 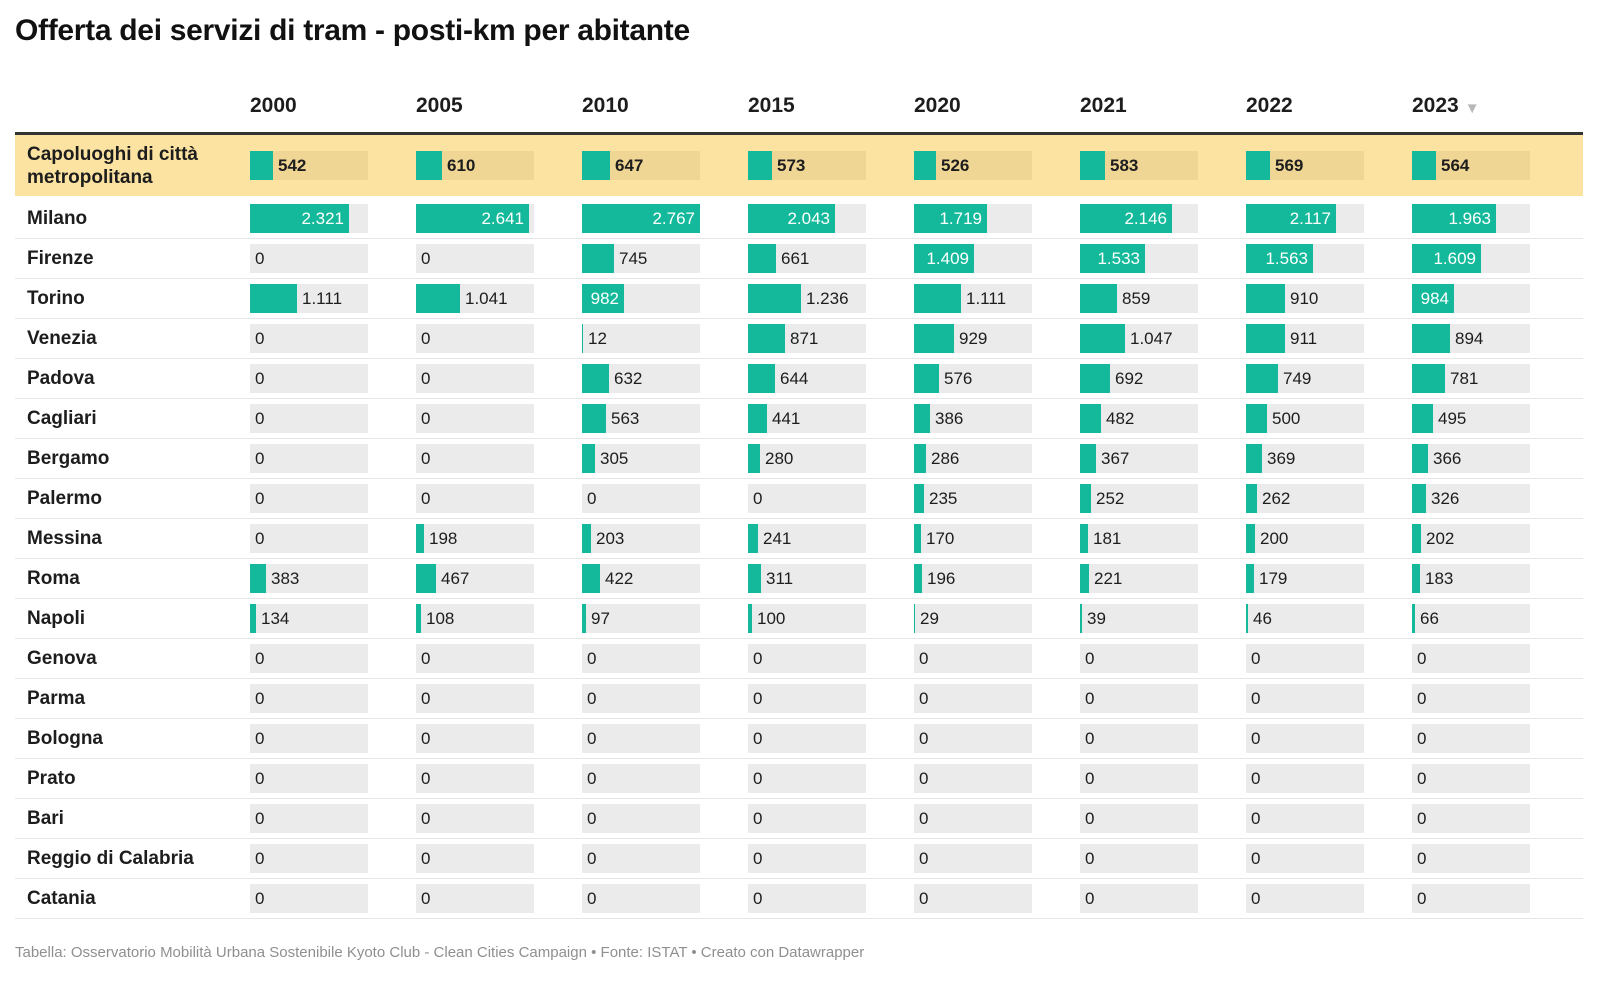 I want to click on bar-value-label: 200, so click(x=1274, y=538).